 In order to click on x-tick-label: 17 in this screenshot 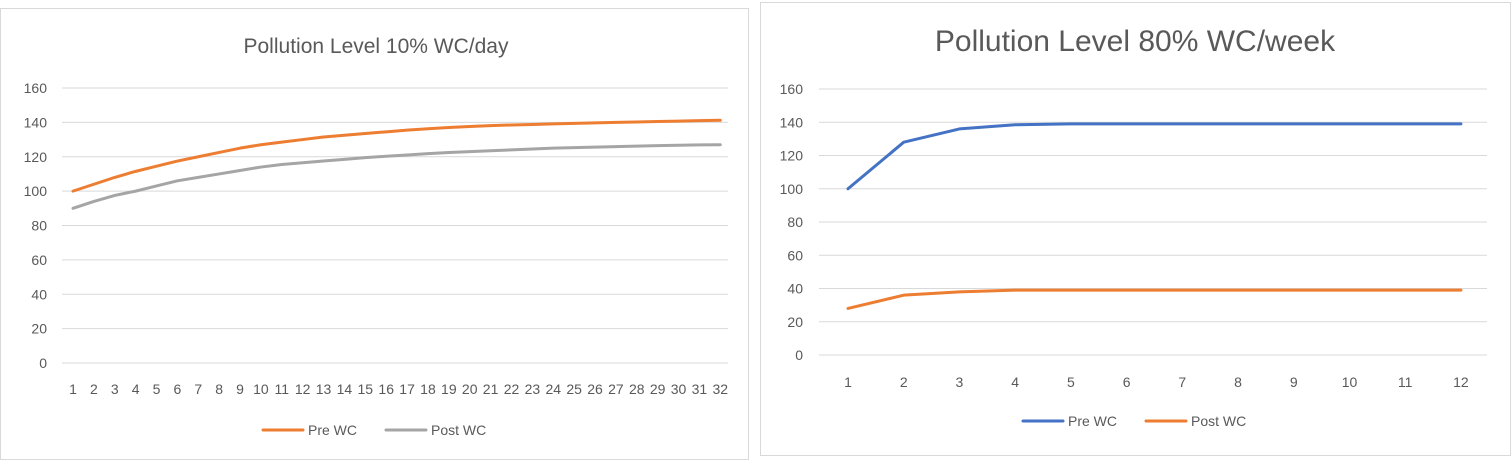, I will do `click(407, 389)`.